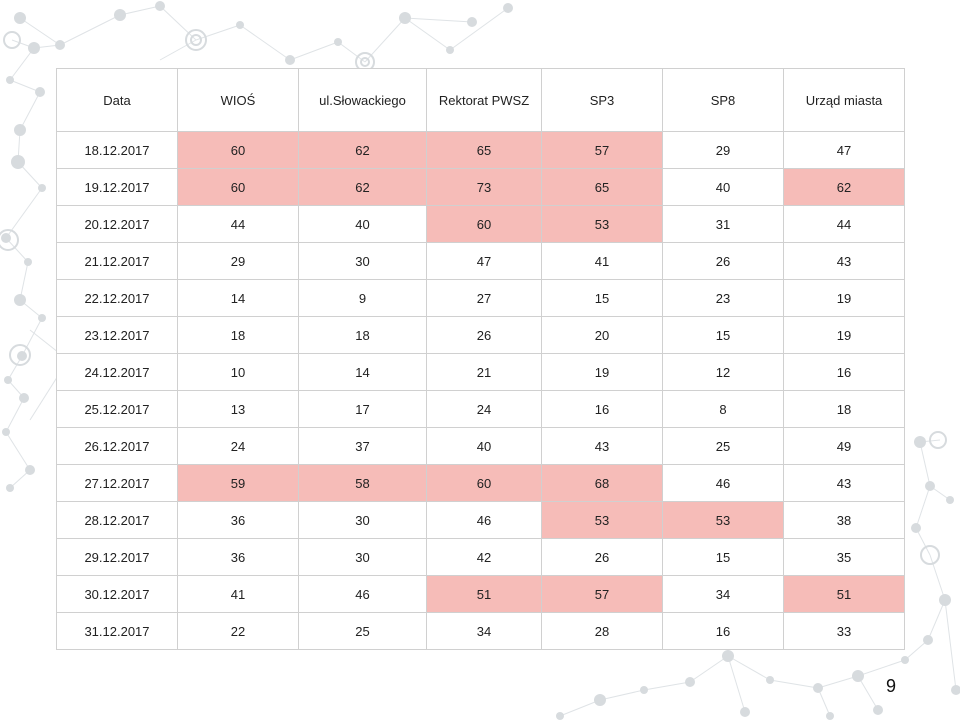 The width and height of the screenshot is (960, 720). Describe the element at coordinates (117, 631) in the screenshot. I see `date-cell: 31.12.2017` at that location.